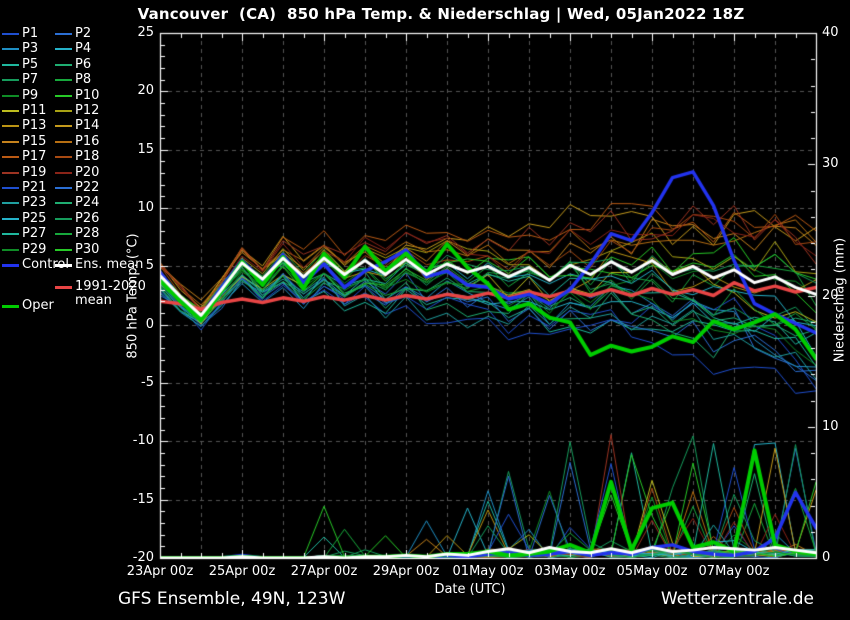 This screenshot has height=620, width=850. I want to click on footer-right: Wetterzentrale.de, so click(737, 599).